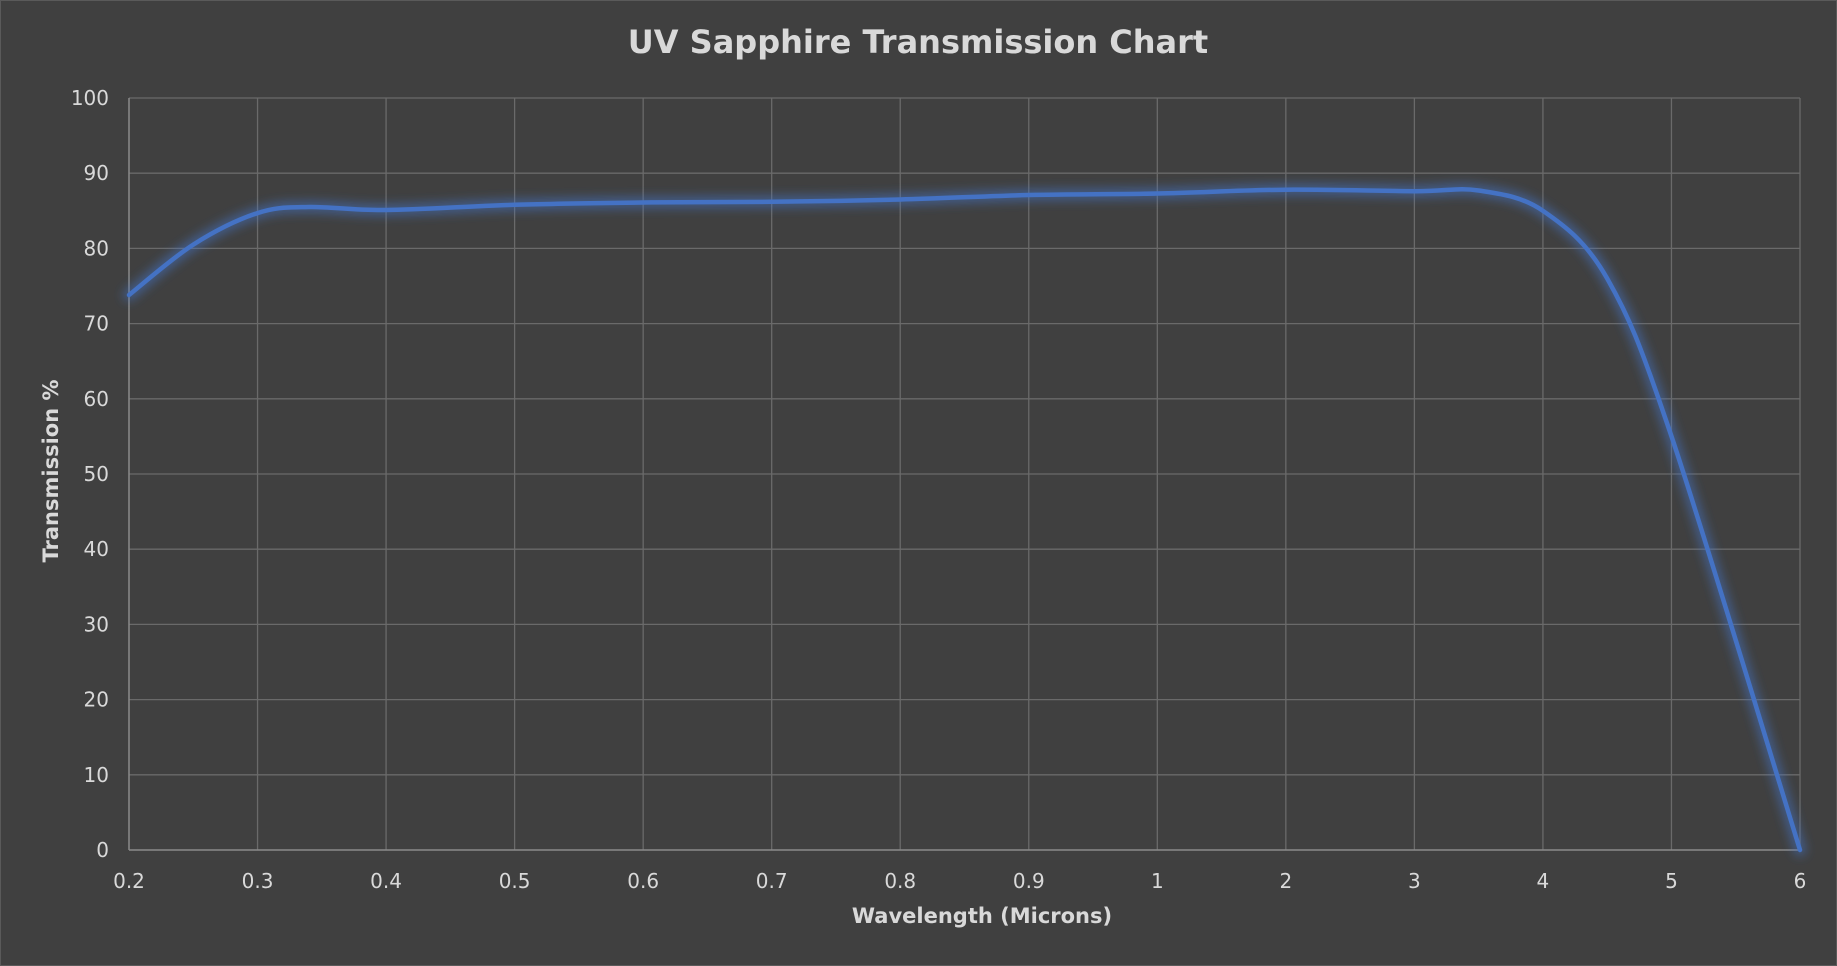  I want to click on y-tick-label: 100, so click(90, 98).